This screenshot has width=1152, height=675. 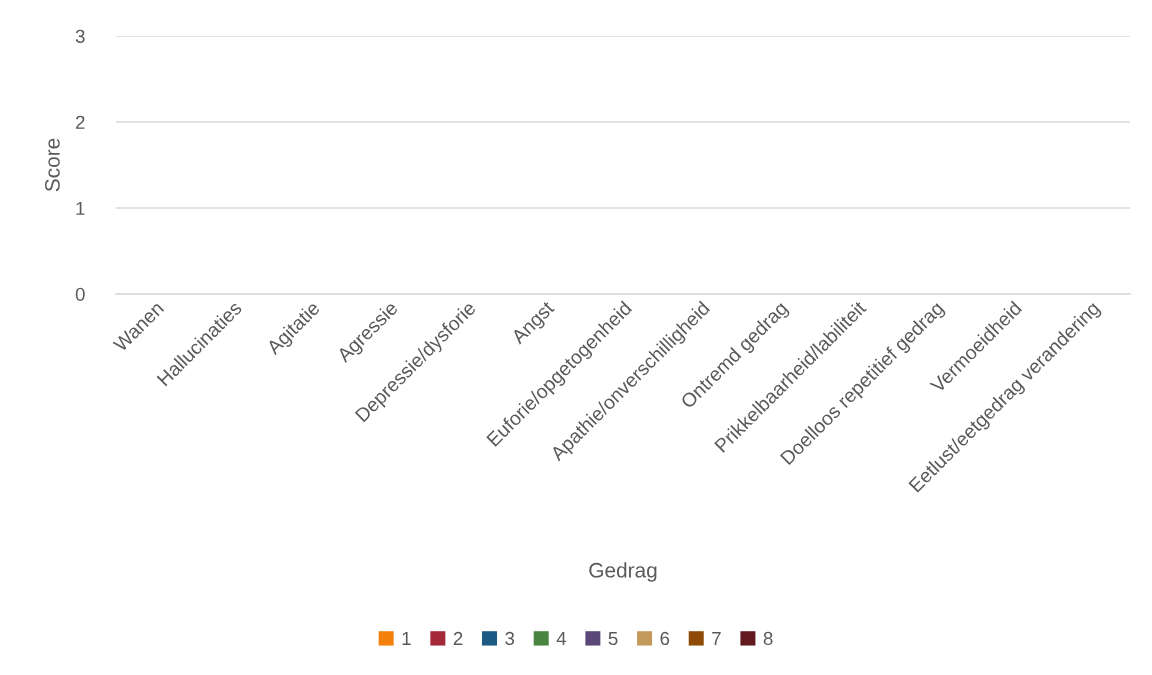 What do you see at coordinates (561, 638) in the screenshot?
I see `legend-label: 4` at bounding box center [561, 638].